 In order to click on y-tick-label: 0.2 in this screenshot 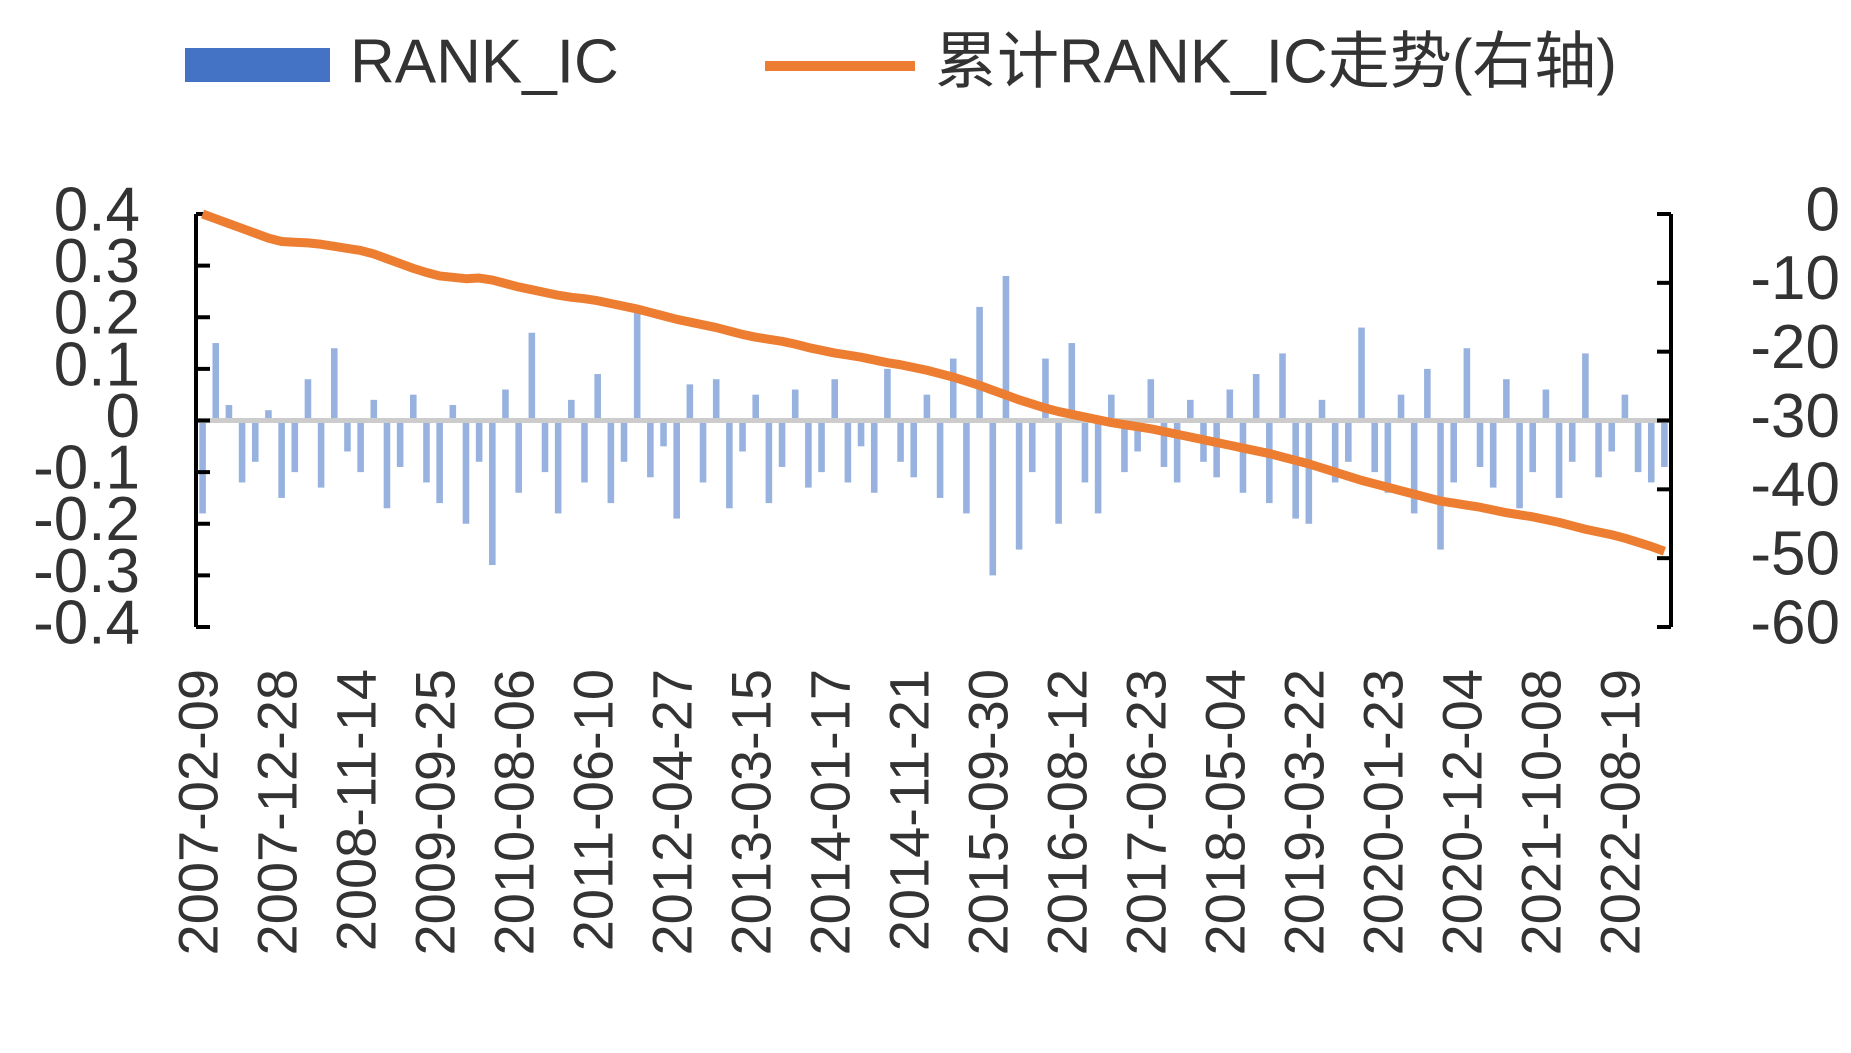, I will do `click(97, 313)`.